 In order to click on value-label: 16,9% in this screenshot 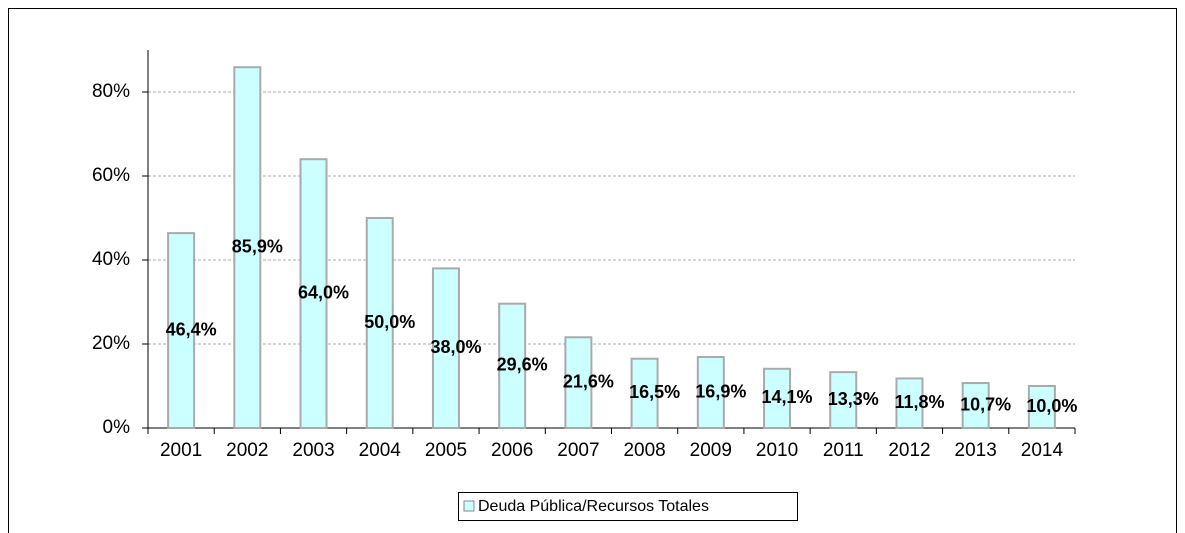, I will do `click(720, 391)`.